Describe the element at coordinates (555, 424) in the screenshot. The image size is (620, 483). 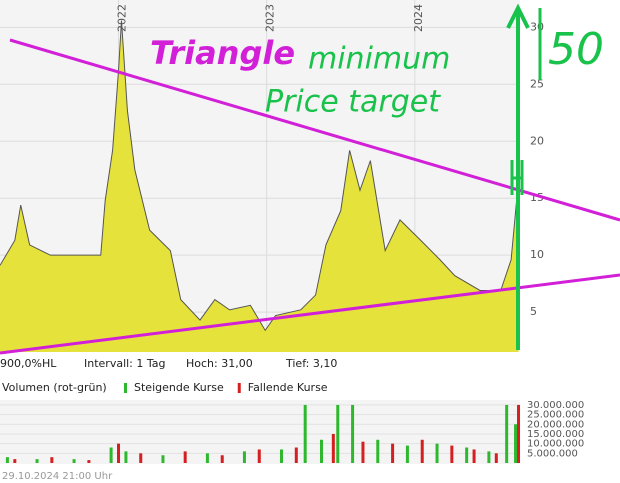
I see `y-tick-label: 20.000.000` at that location.